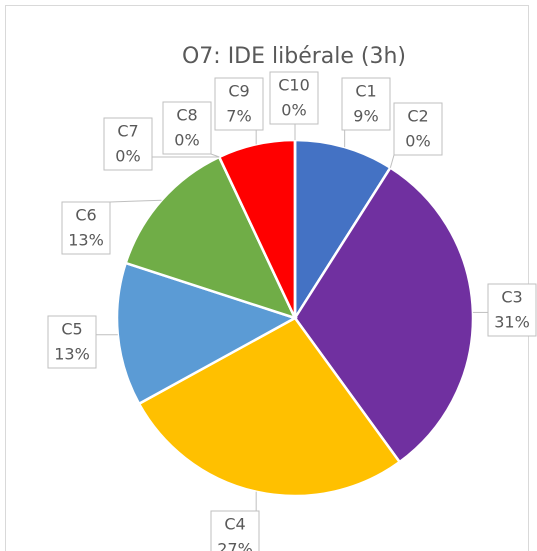 This screenshot has height=551, width=537. What do you see at coordinates (235, 545) in the screenshot?
I see `value-label: 27%` at bounding box center [235, 545].